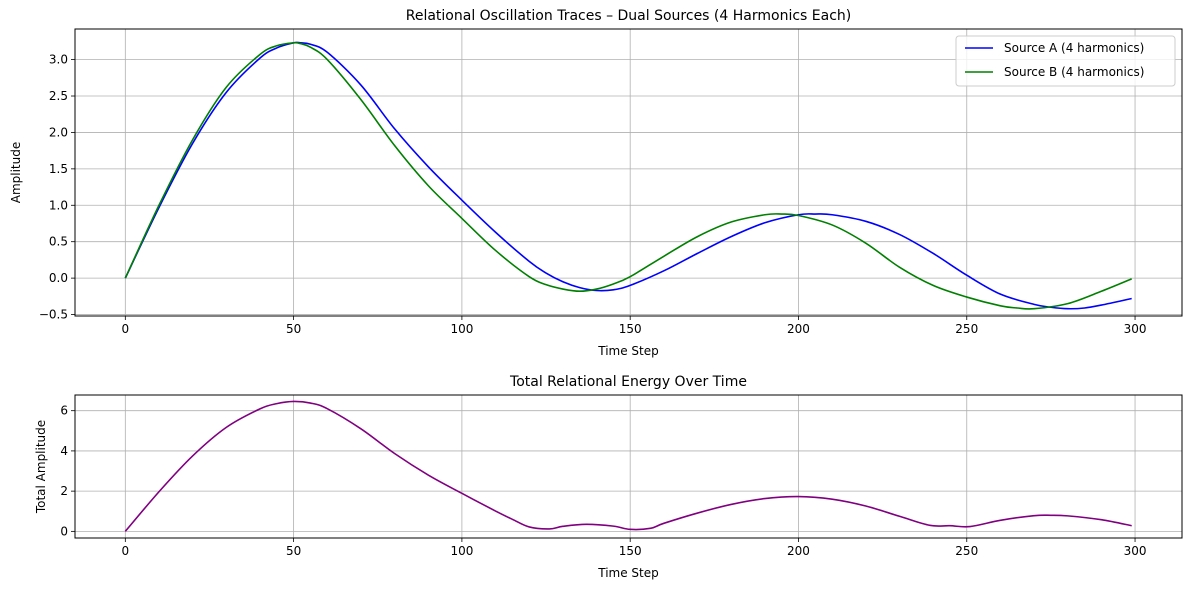  I want to click on y-tick-label: 0.0, so click(58, 278).